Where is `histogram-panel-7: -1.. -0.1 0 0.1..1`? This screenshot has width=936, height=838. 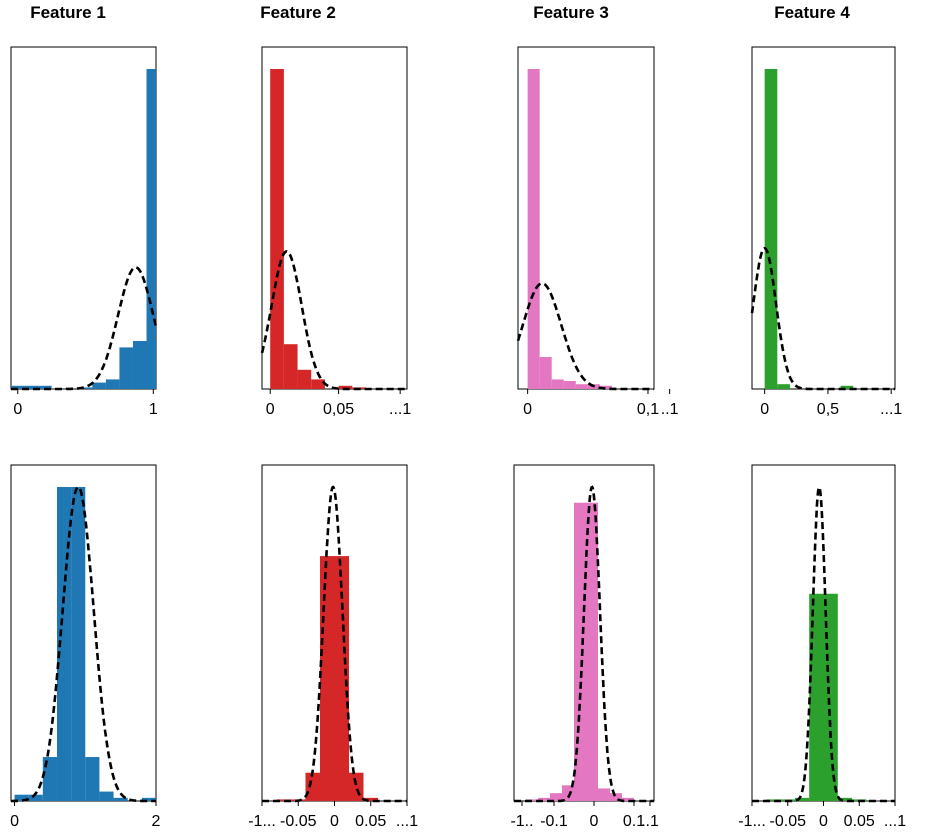 histogram-panel-7: -1.. -0.1 0 0.1..1 is located at coordinates (584, 647).